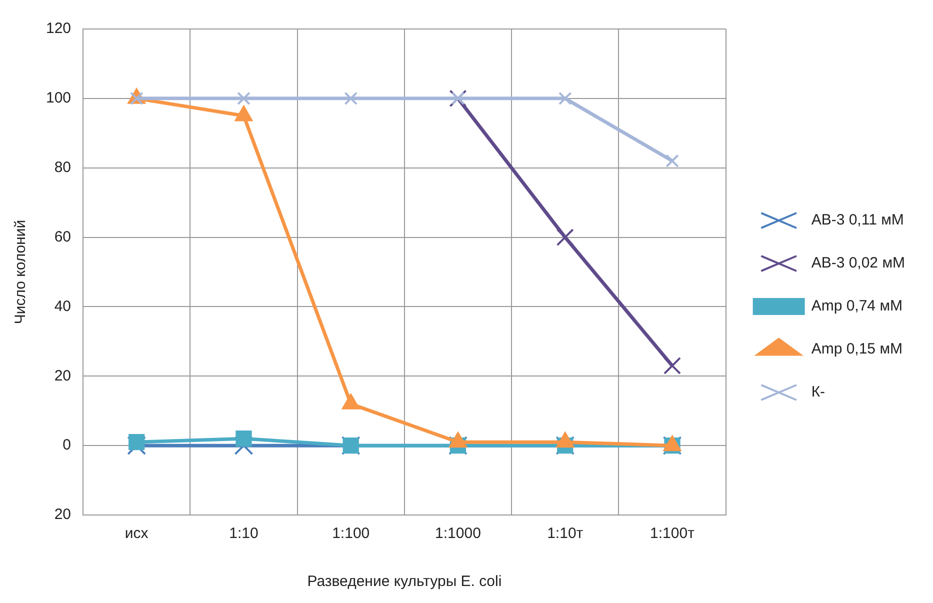 The image size is (933, 603). What do you see at coordinates (63, 167) in the screenshot?
I see `y-tick-label: 80` at bounding box center [63, 167].